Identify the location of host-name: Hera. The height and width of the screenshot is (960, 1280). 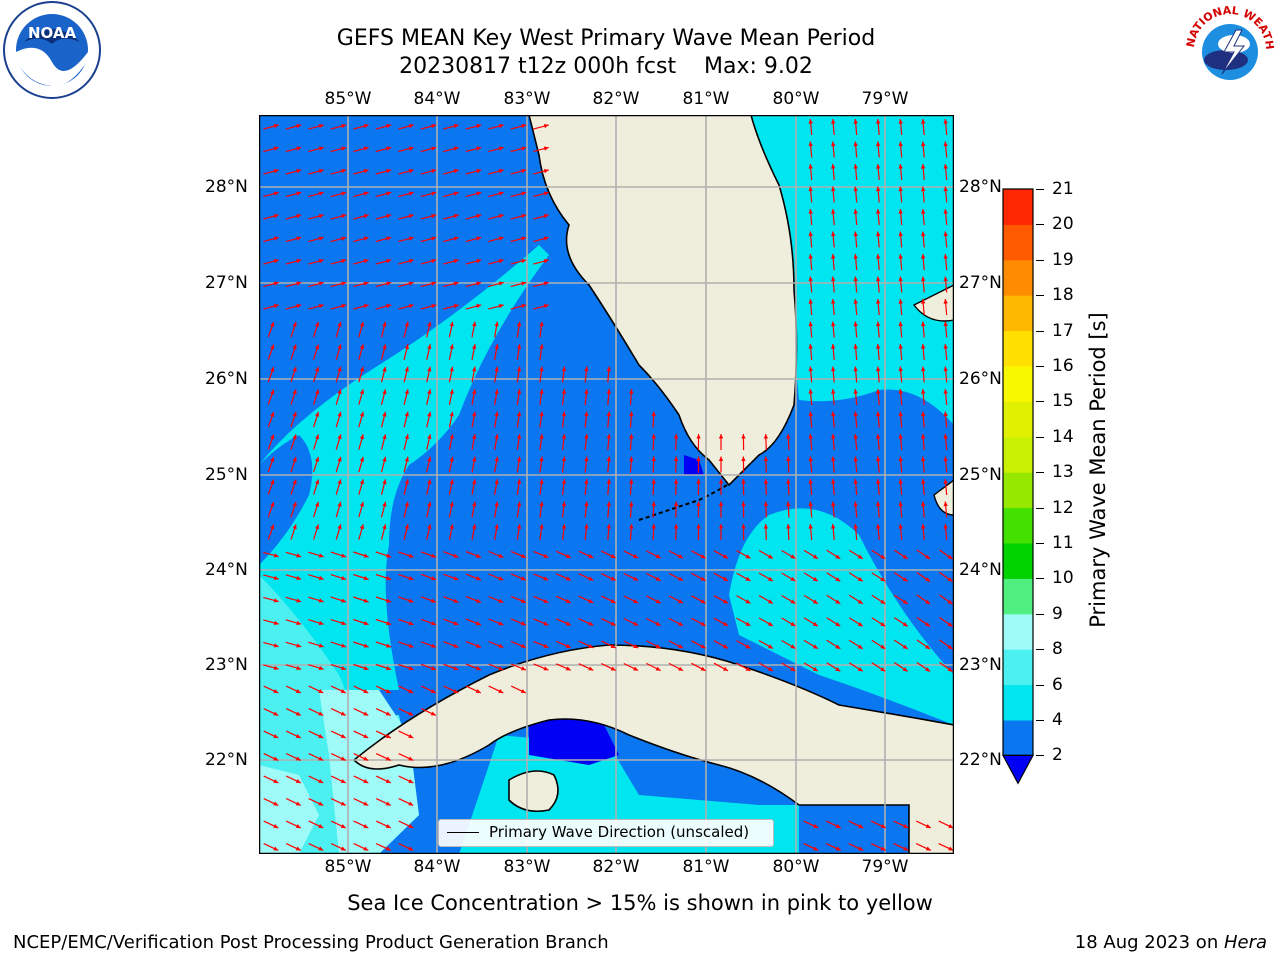
(1245, 942).